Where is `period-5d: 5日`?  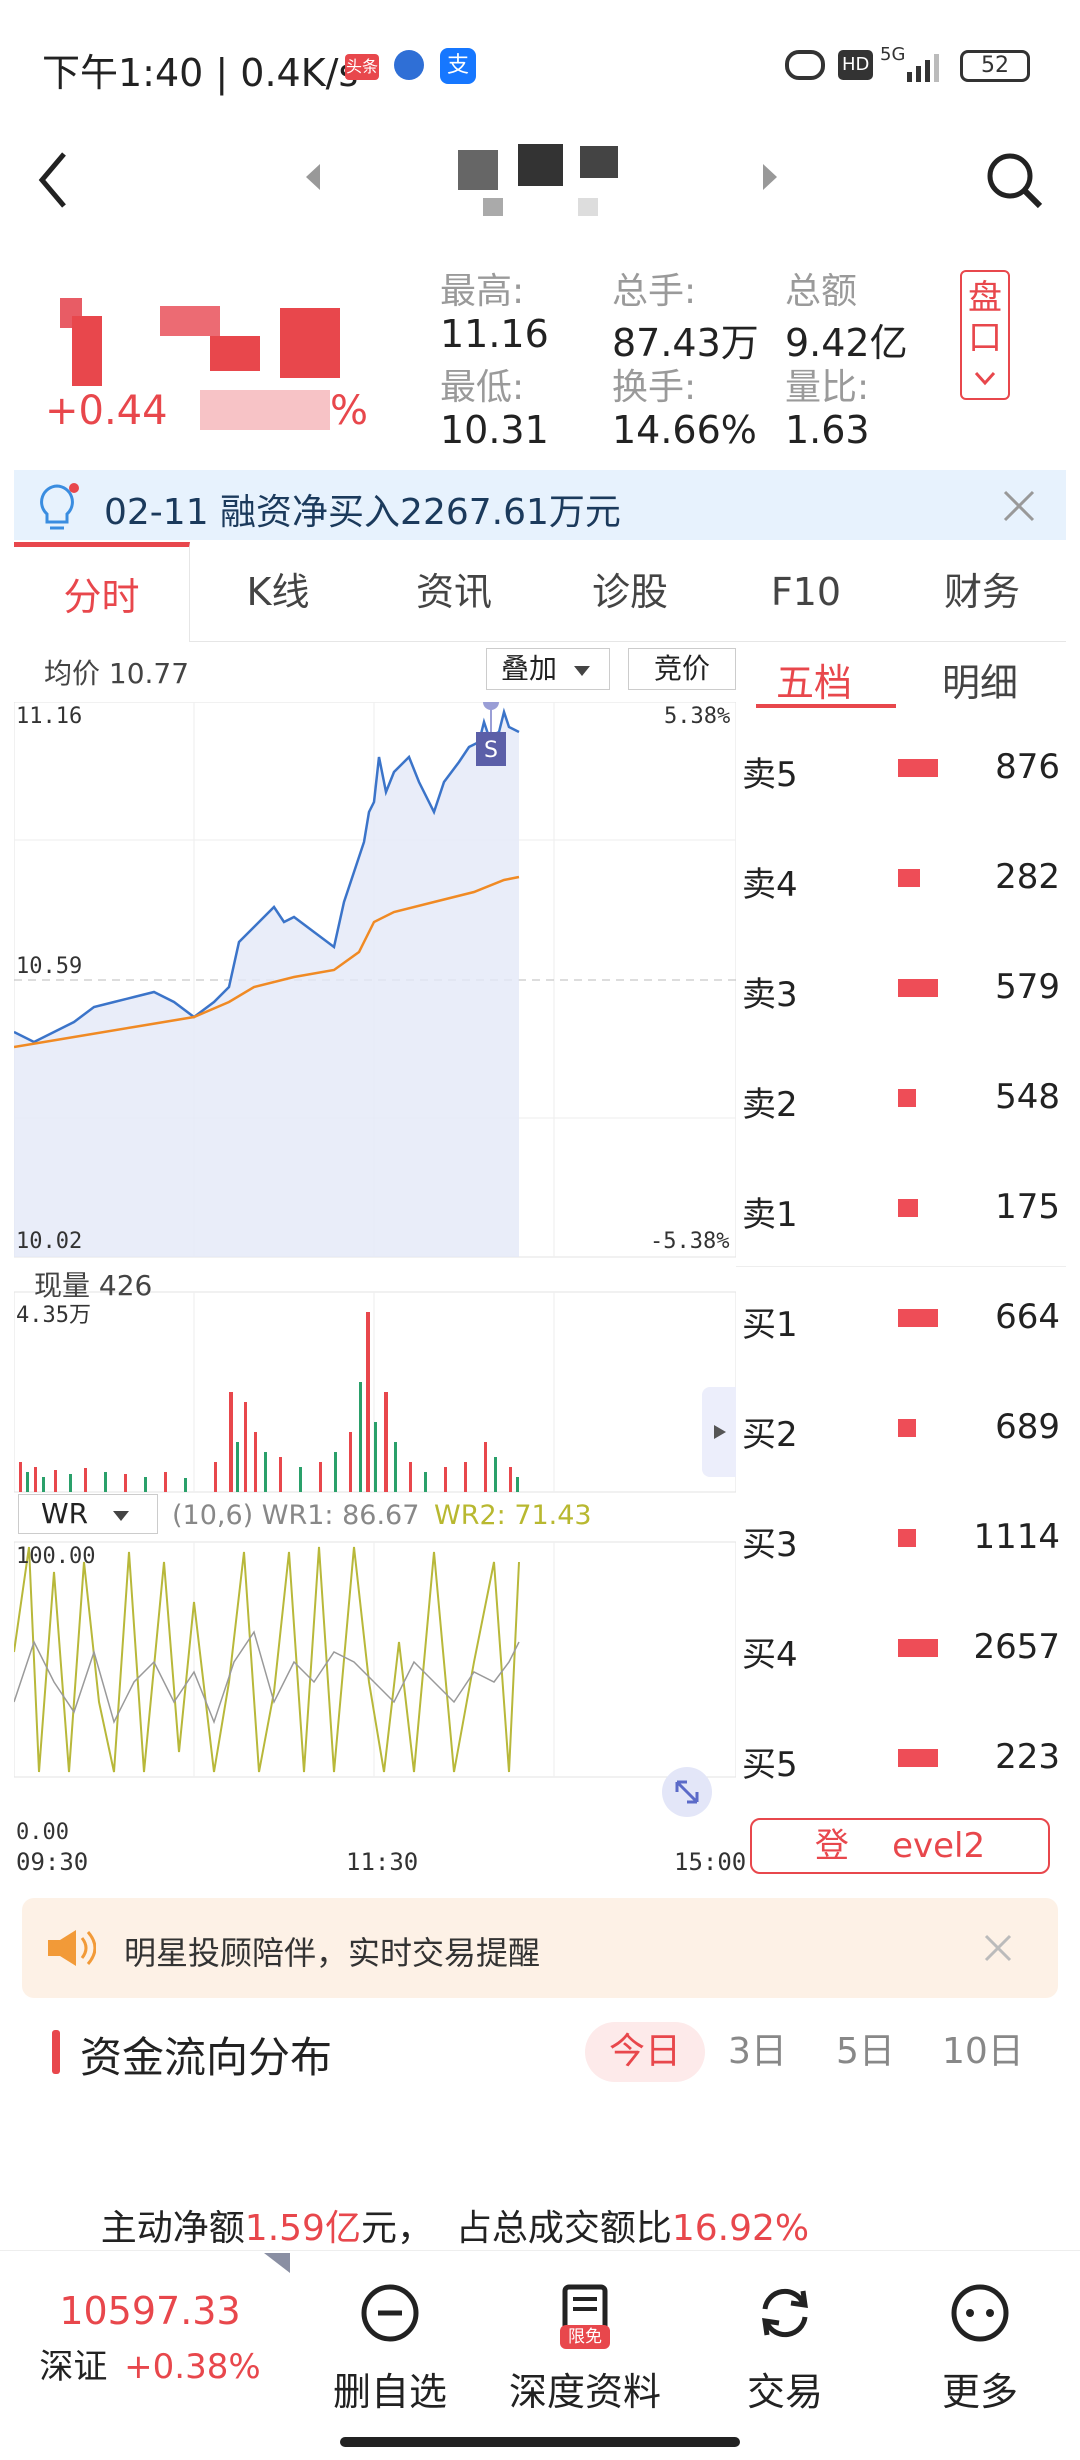 period-5d: 5日 is located at coordinates (865, 2051).